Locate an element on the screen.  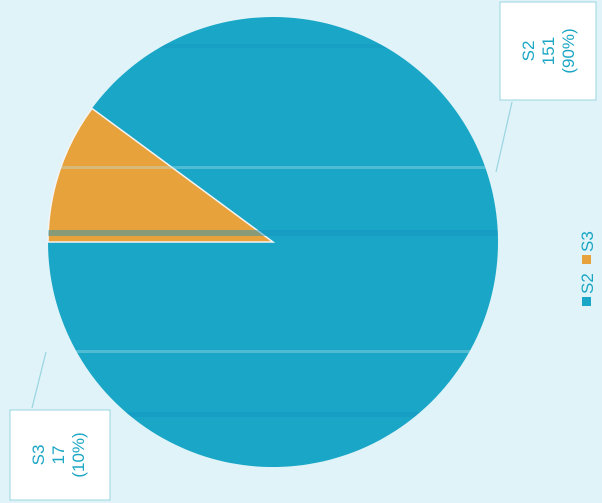
data-label-s2-percent: (90%) is located at coordinates (568, 50).